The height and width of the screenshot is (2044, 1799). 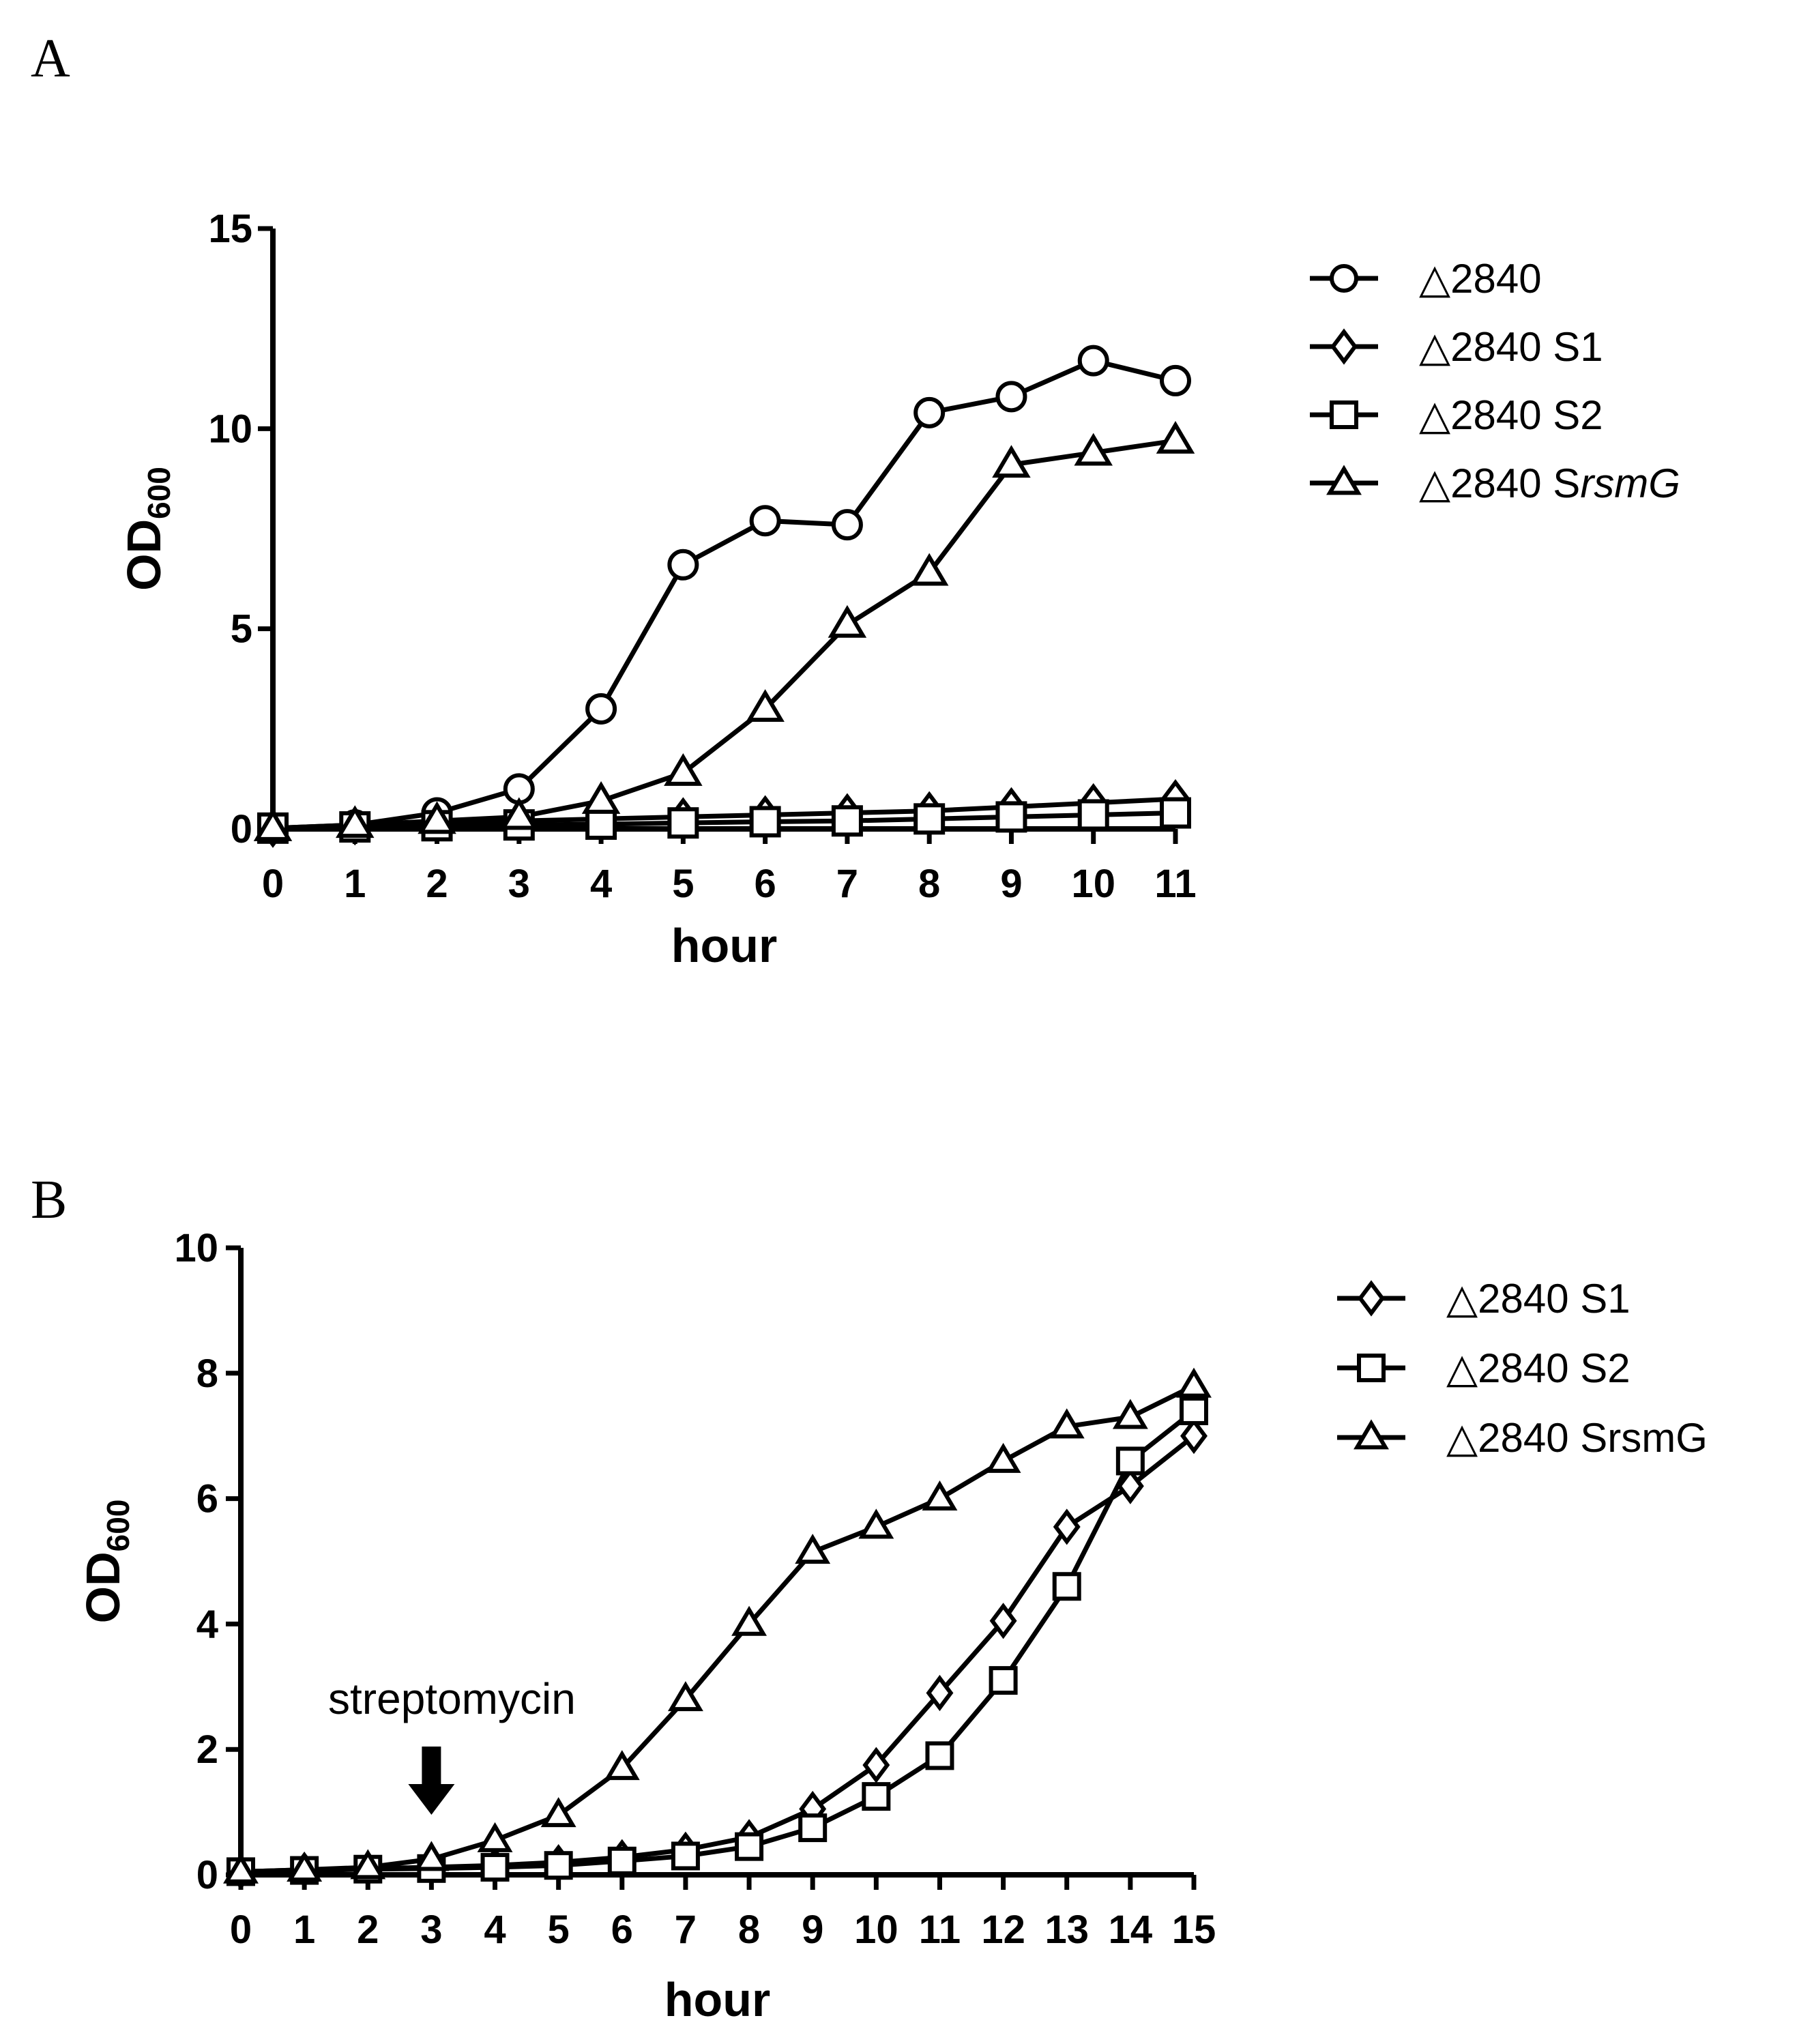 I want to click on x-tick-label: 10, so click(x=876, y=1930).